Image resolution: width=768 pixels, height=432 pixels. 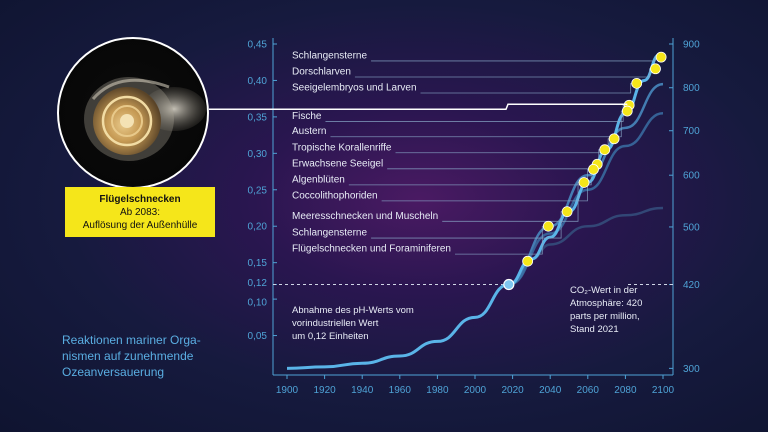 I want to click on x-tick-label: 2040, so click(x=550, y=390).